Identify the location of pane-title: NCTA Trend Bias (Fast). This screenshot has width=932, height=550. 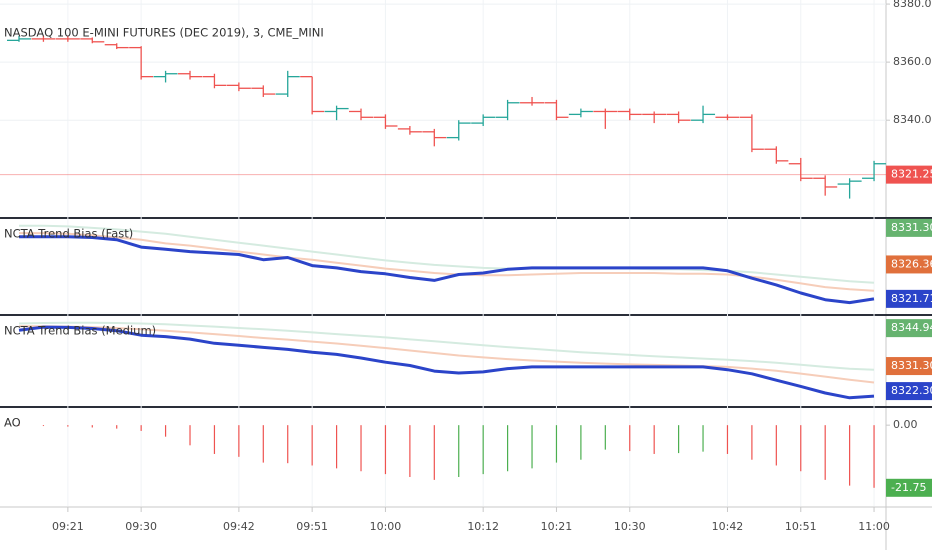
(68, 234).